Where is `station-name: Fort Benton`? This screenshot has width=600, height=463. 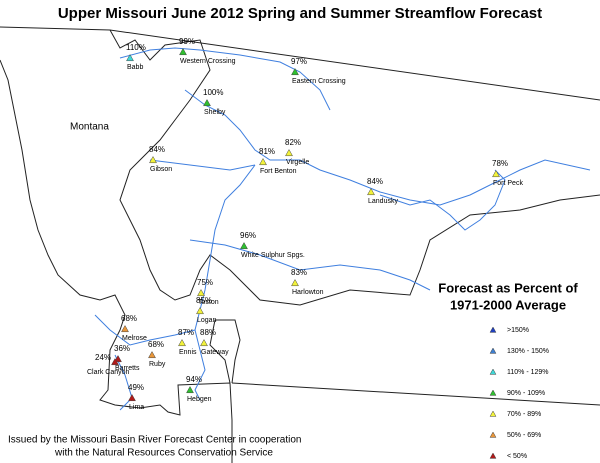
station-name: Fort Benton is located at coordinates (278, 171).